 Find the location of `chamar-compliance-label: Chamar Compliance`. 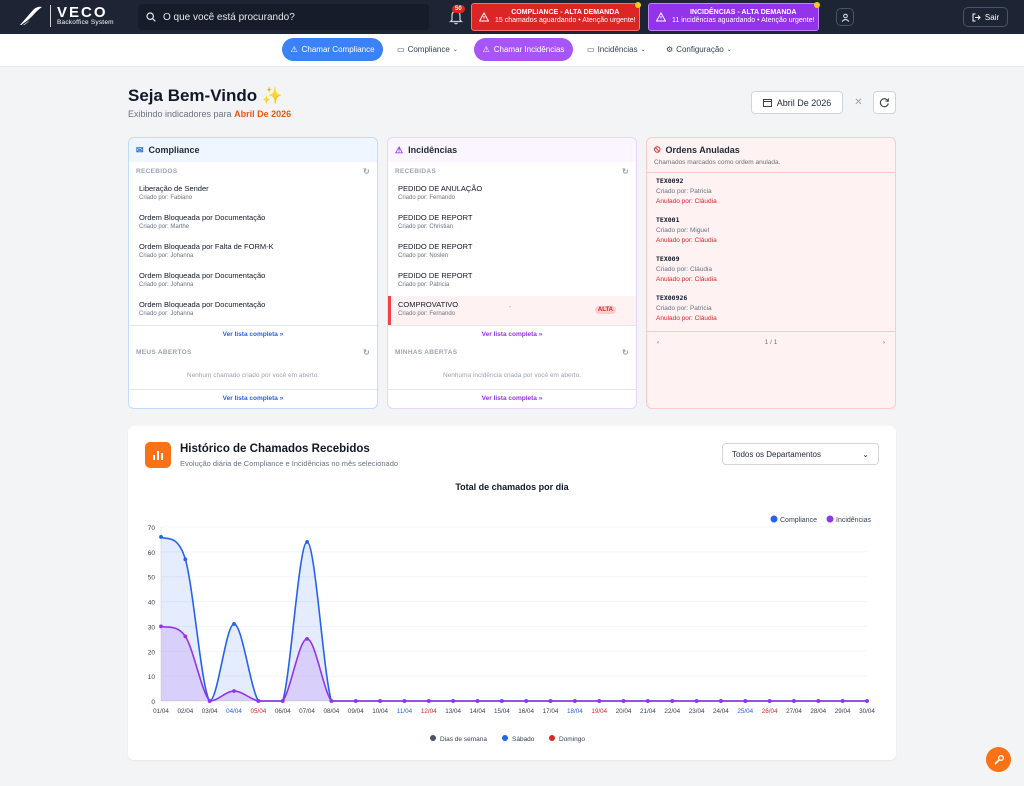

chamar-compliance-label: Chamar Compliance is located at coordinates (338, 49).